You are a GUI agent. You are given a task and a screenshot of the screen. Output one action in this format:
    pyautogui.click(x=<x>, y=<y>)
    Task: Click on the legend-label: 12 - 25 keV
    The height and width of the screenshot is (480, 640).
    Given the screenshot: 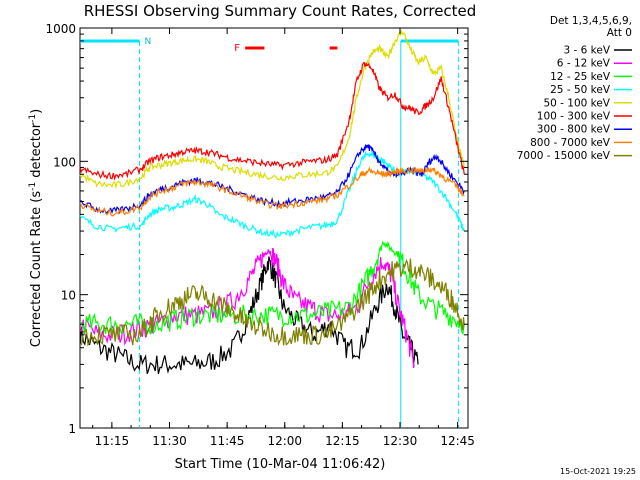 What is the action you would take?
    pyautogui.click(x=580, y=77)
    